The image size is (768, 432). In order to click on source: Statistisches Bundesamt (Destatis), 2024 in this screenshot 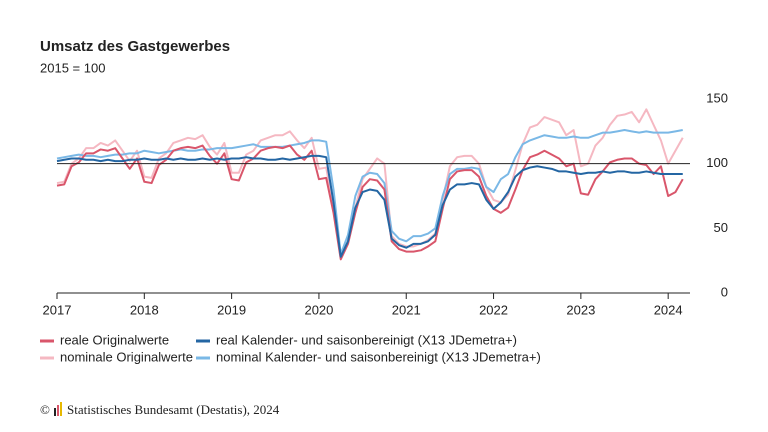, I will do `click(173, 409)`.